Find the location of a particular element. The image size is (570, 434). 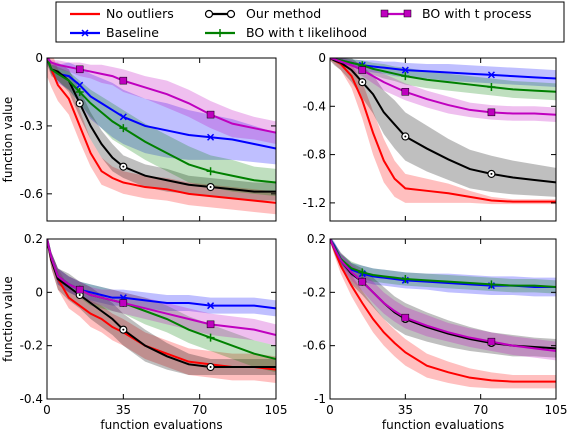

legend-entry-bo-t-process: BO with t process is located at coordinates (456, 13).